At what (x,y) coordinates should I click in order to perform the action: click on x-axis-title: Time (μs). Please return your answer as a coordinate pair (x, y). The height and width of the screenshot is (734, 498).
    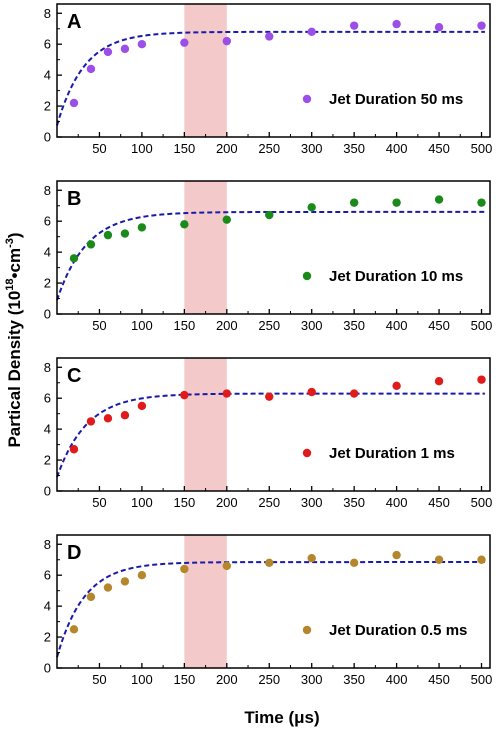
    Looking at the image, I should click on (281, 717).